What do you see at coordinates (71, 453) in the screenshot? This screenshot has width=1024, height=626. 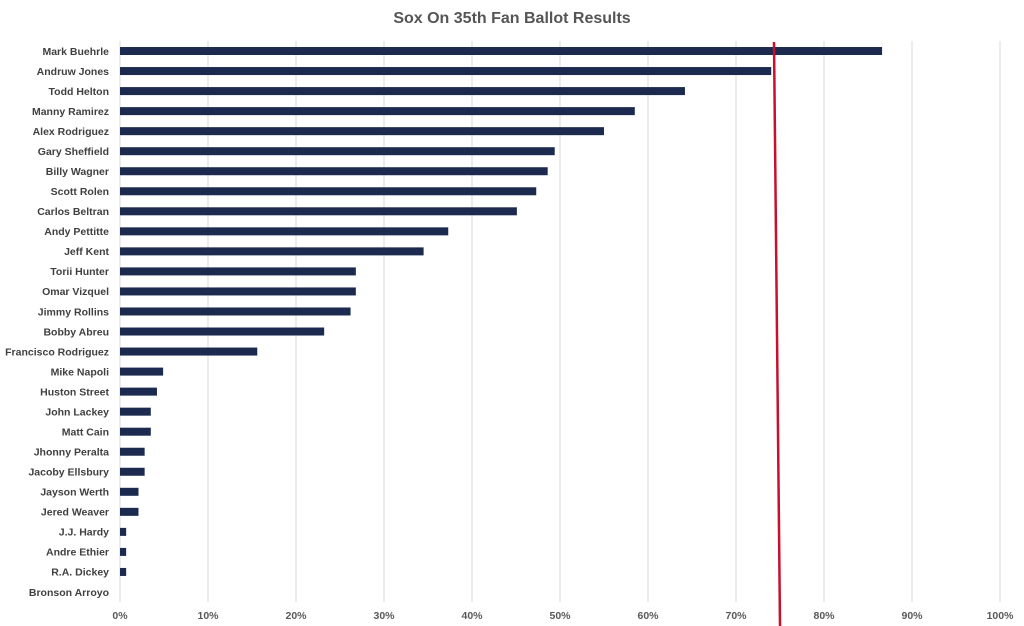 I see `category-label: Jhonny Peralta` at bounding box center [71, 453].